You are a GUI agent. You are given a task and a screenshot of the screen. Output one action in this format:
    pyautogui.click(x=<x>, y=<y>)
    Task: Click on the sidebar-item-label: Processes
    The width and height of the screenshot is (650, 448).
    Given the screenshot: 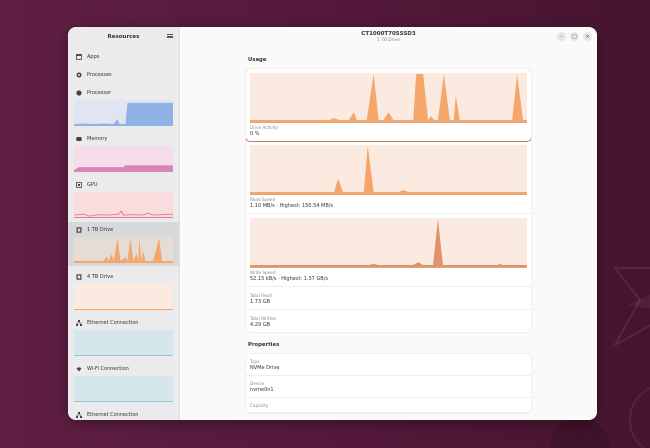 What is the action you would take?
    pyautogui.click(x=99, y=75)
    